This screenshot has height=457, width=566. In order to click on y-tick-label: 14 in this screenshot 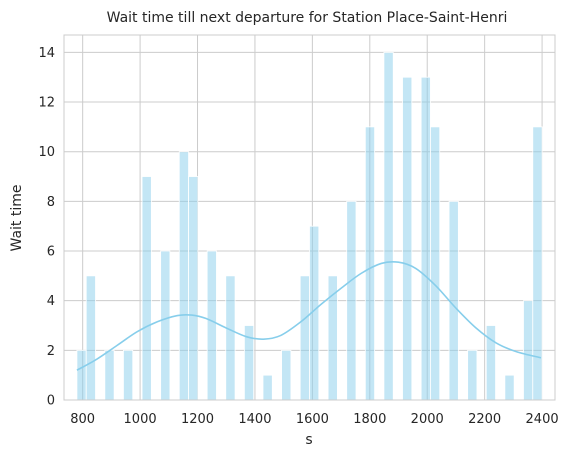, I will do `click(46, 53)`.